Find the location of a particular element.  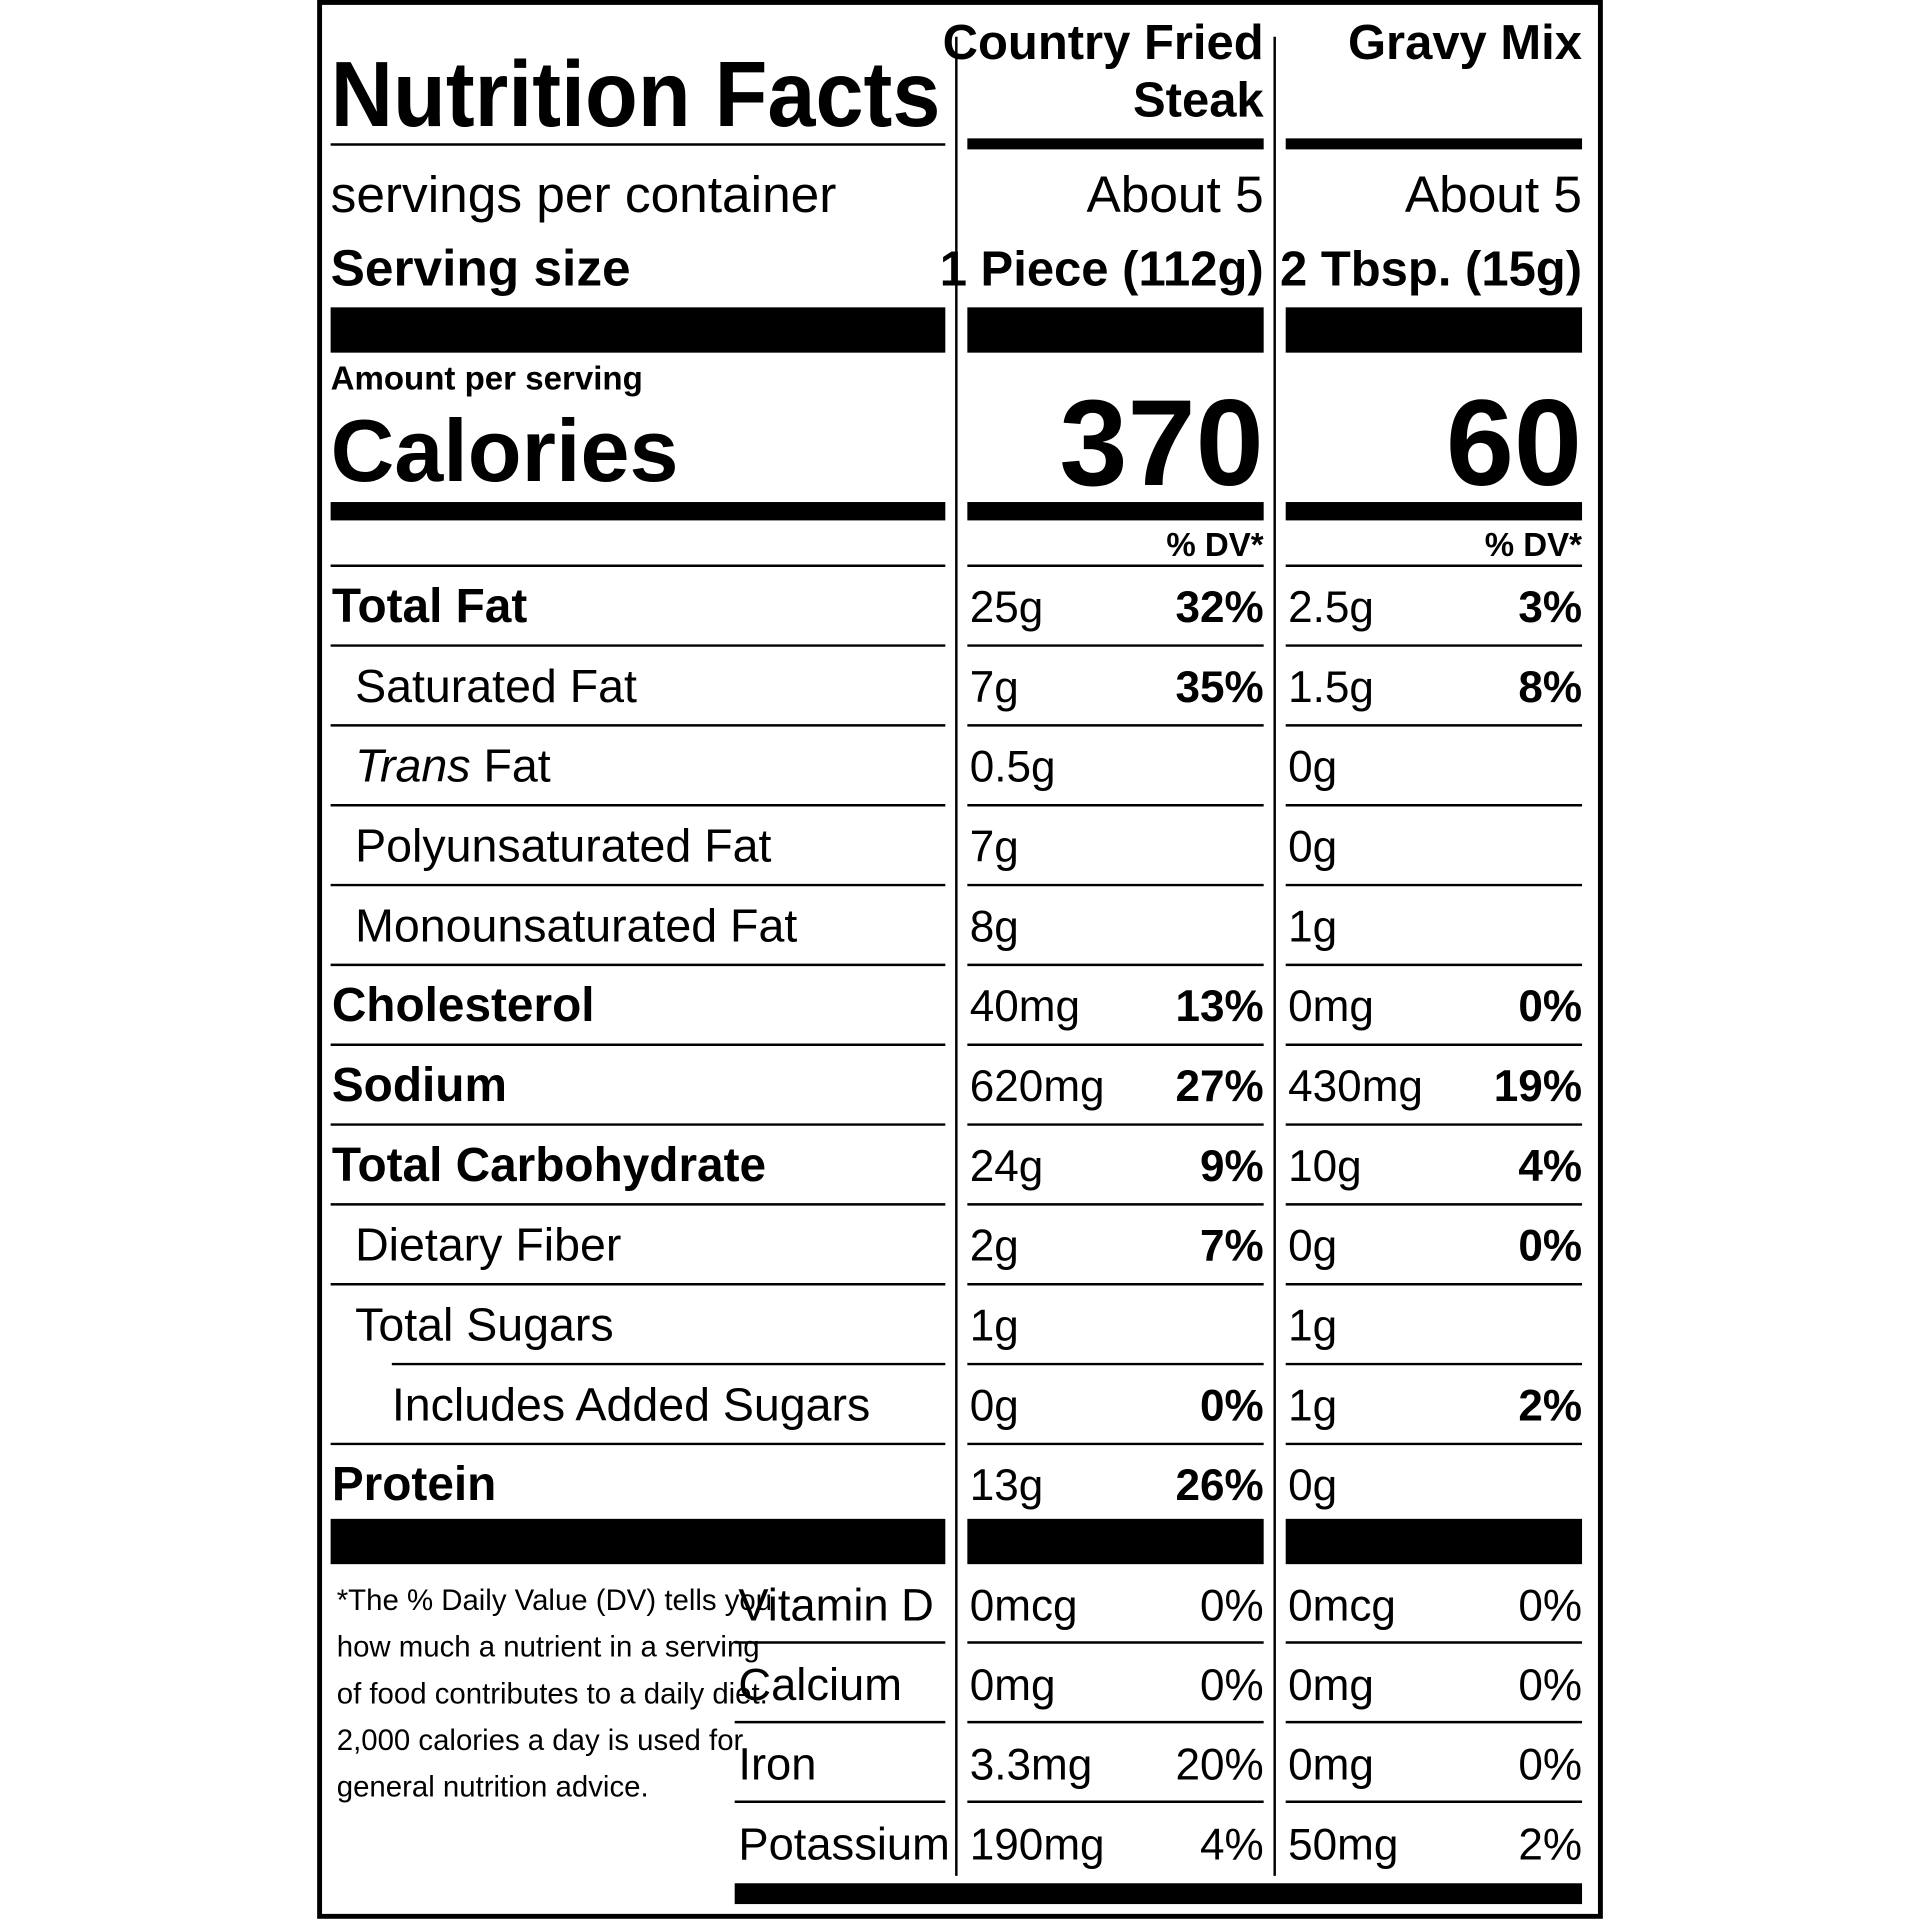

nutrient-amount: 620mg is located at coordinates (1037, 1086).